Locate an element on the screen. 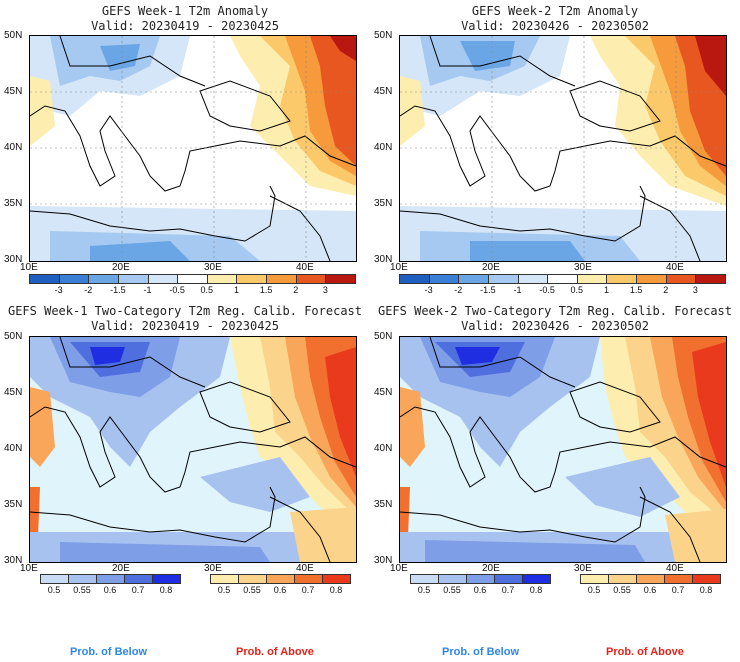 The image size is (740, 662). prob-below-colorbar: 0.5 0.55 0.6 0.7 0.8 is located at coordinates (480, 586).